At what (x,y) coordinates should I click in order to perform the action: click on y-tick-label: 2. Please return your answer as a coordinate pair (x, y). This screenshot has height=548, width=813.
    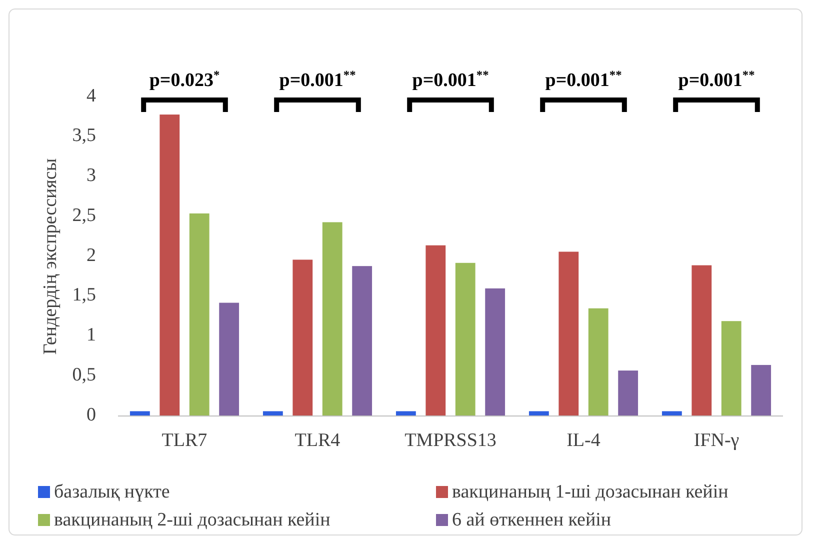
    Looking at the image, I should click on (91, 255).